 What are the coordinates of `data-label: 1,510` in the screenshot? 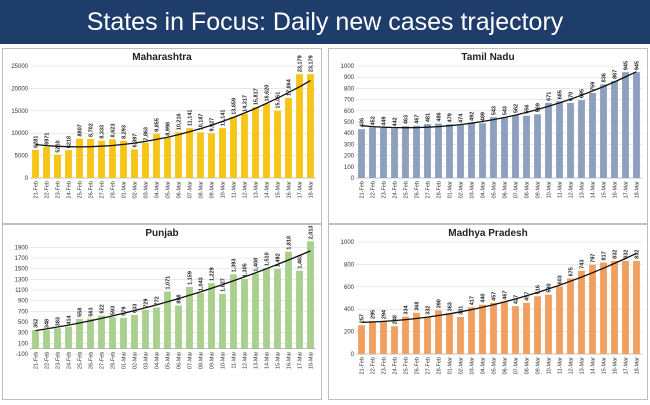 It's located at (268, 259).